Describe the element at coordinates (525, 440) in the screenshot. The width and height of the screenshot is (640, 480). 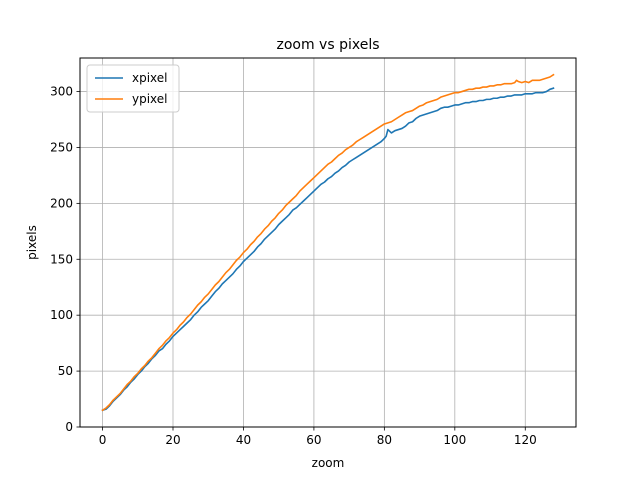
I see `x-tick-label: 120` at that location.